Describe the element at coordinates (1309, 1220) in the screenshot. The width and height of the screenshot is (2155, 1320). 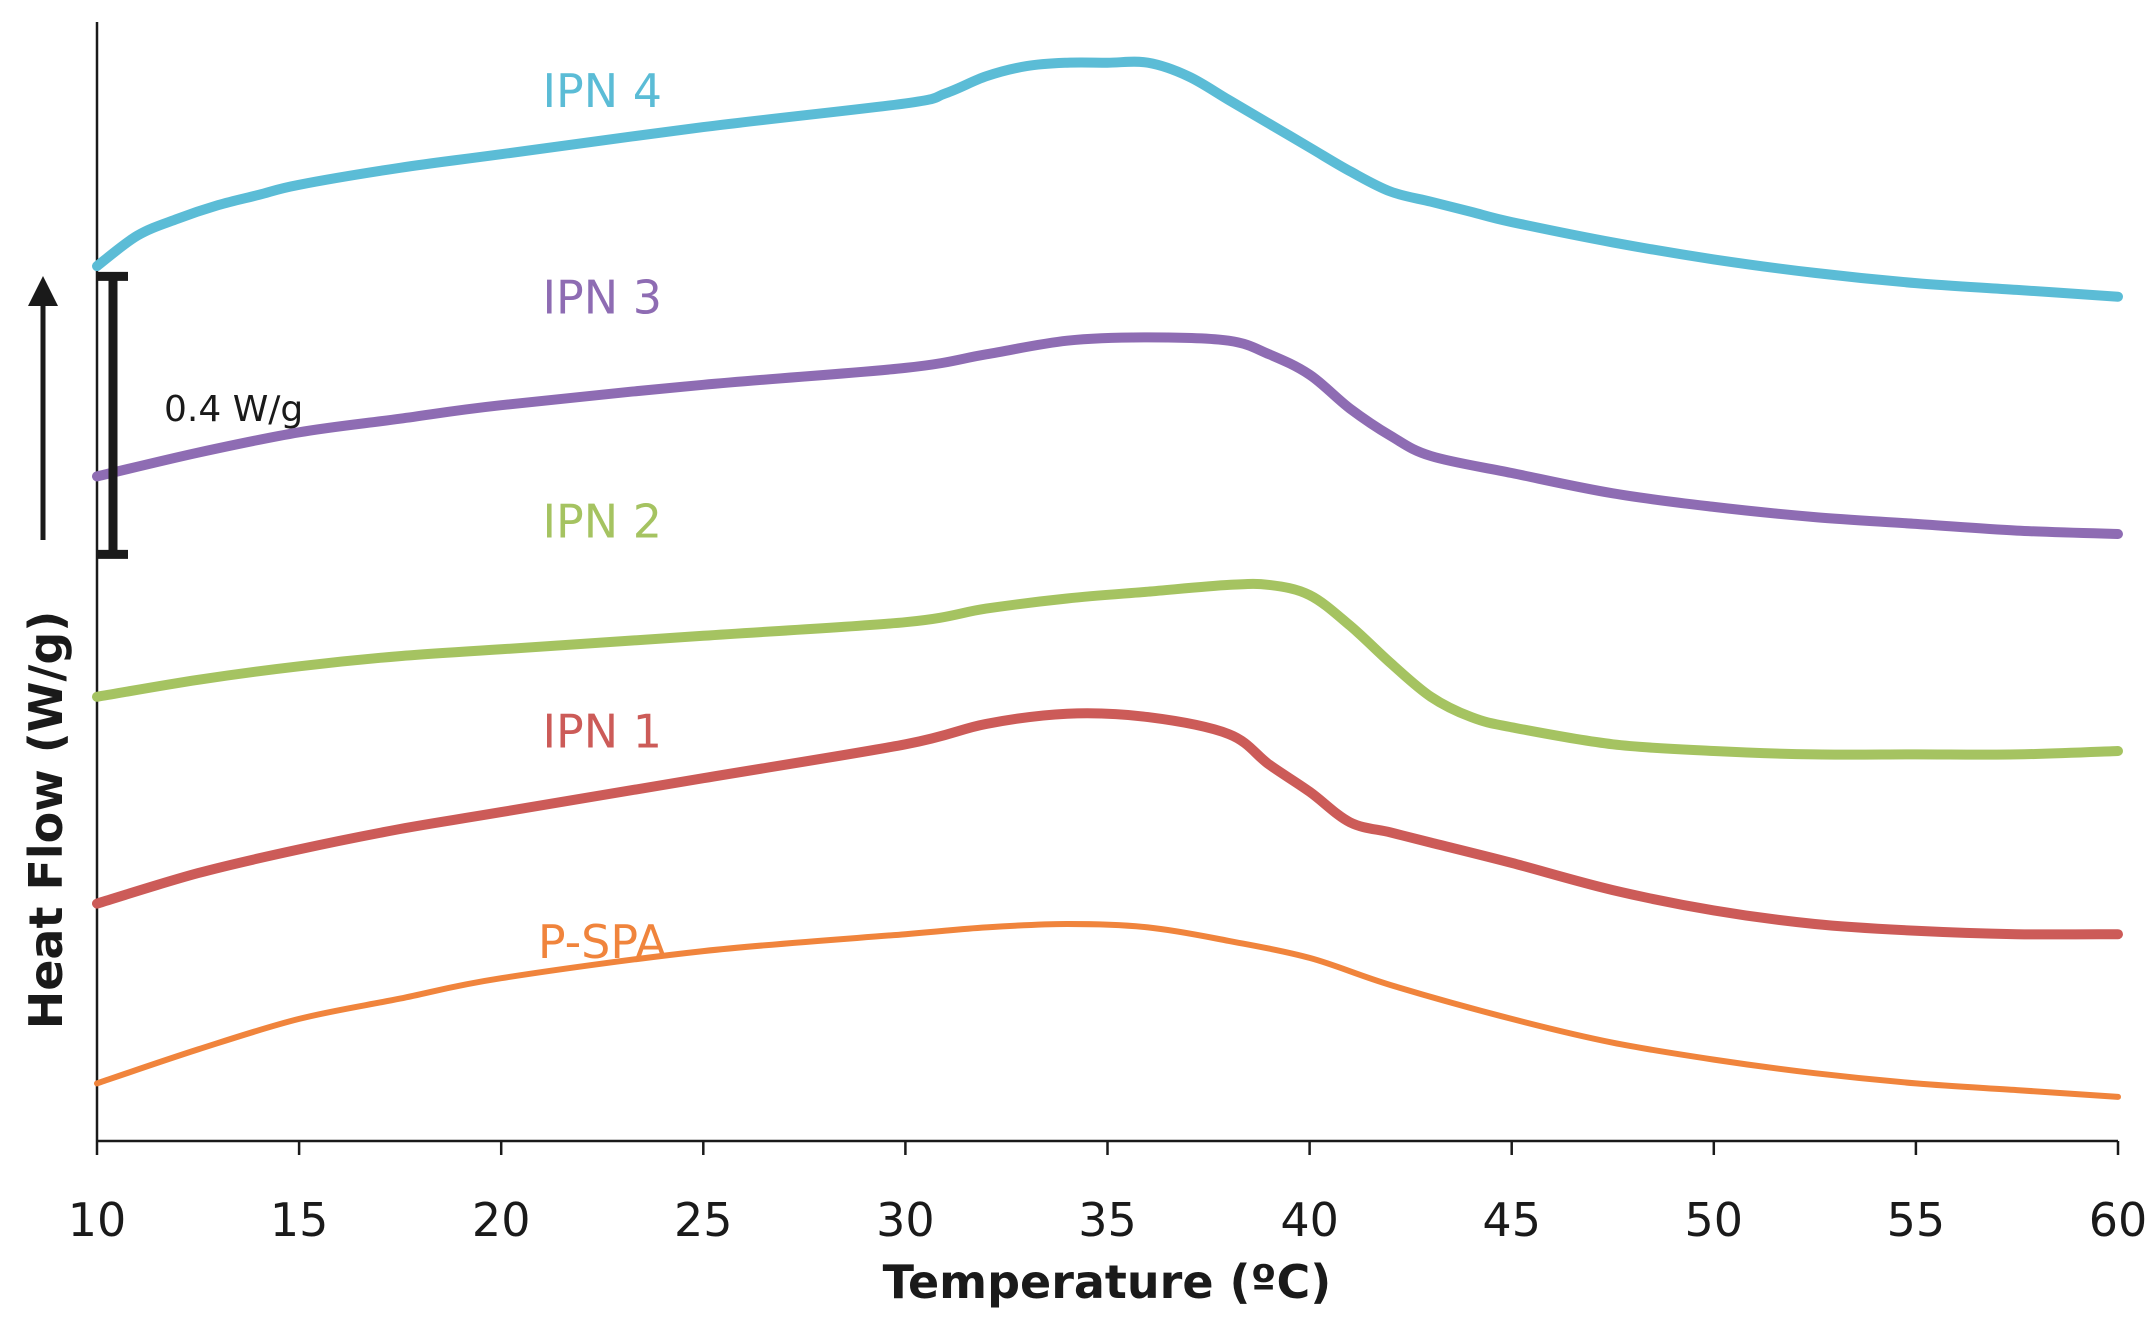
I see `x-tick-label-40: 40` at that location.